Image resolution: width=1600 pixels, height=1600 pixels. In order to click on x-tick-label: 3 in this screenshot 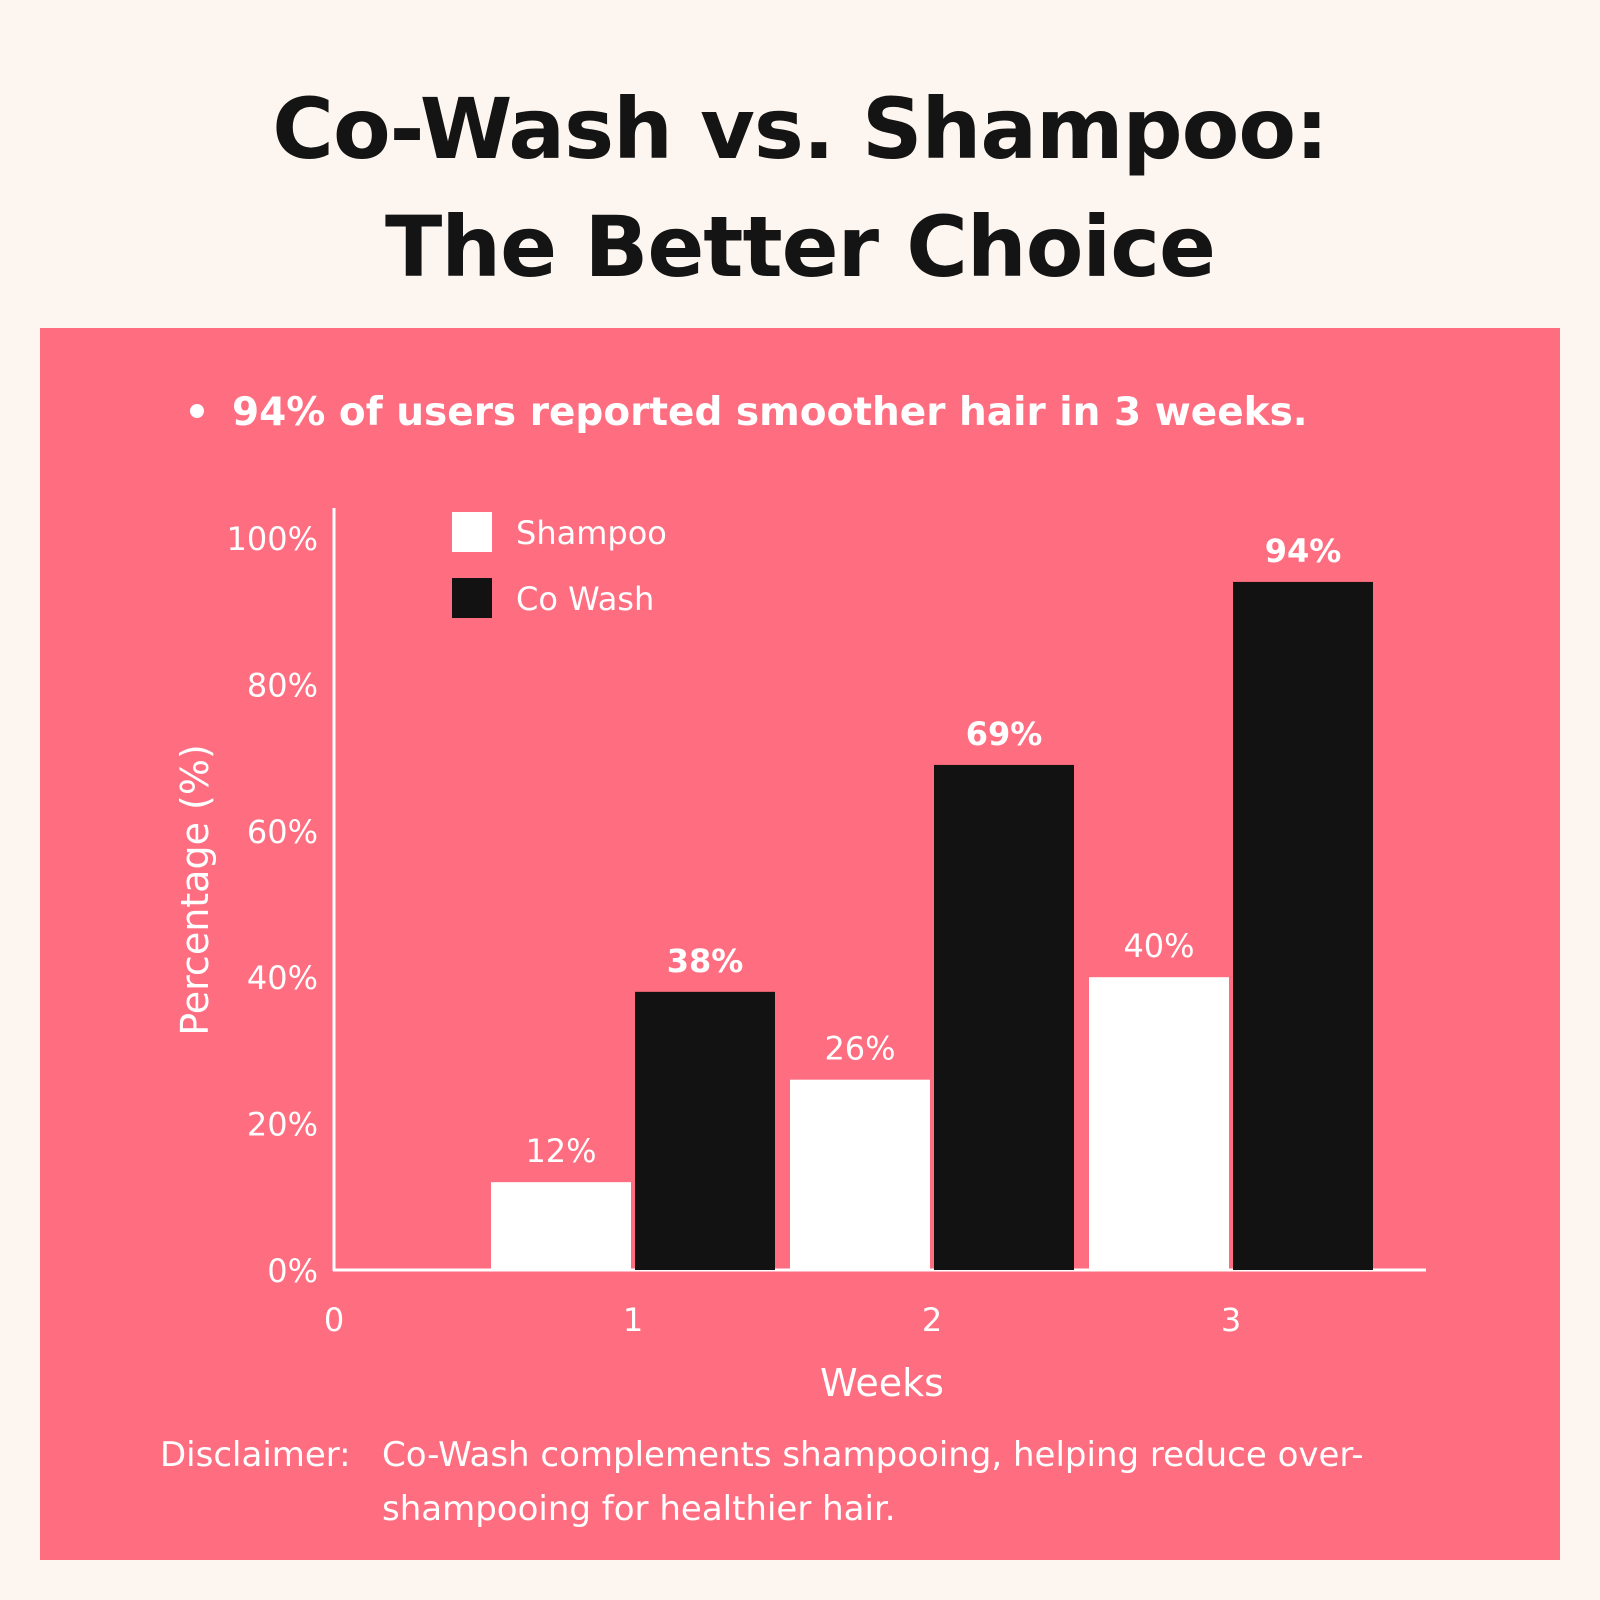, I will do `click(1231, 1320)`.